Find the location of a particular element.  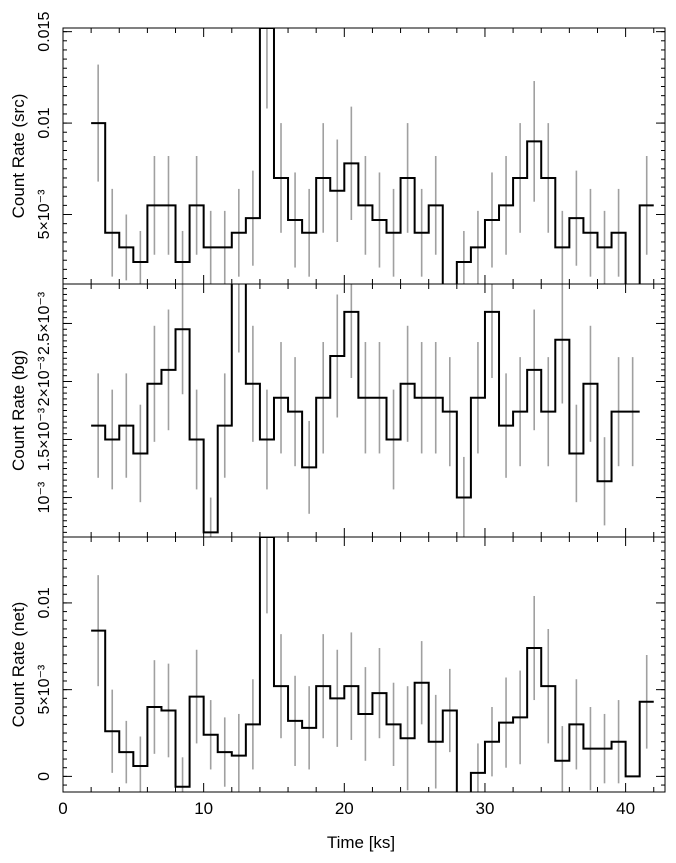

y-axis-label: Count Rate (src) is located at coordinates (18, 156).